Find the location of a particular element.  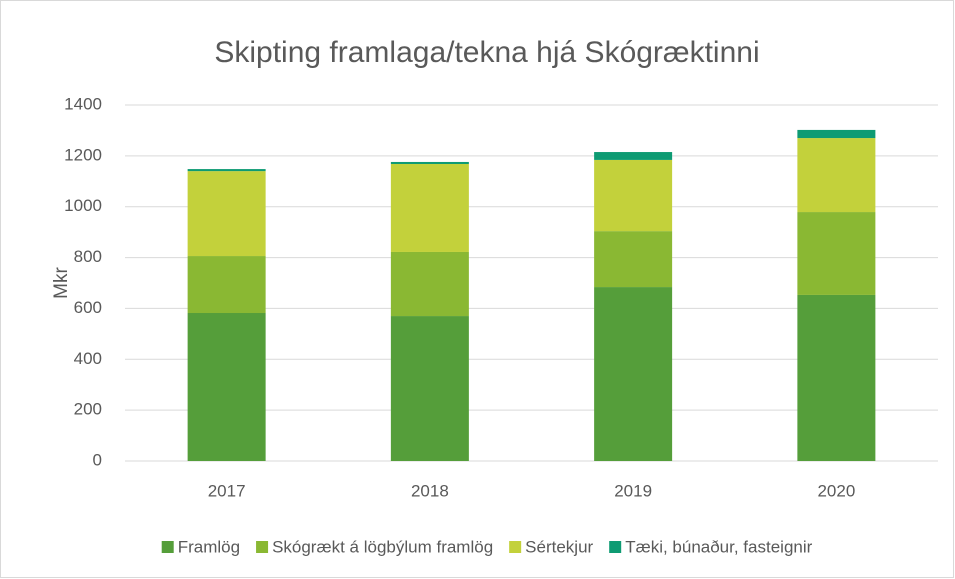

chart-title: Skipting framlaga/tekna hjá Skógræktinni is located at coordinates (486, 52).